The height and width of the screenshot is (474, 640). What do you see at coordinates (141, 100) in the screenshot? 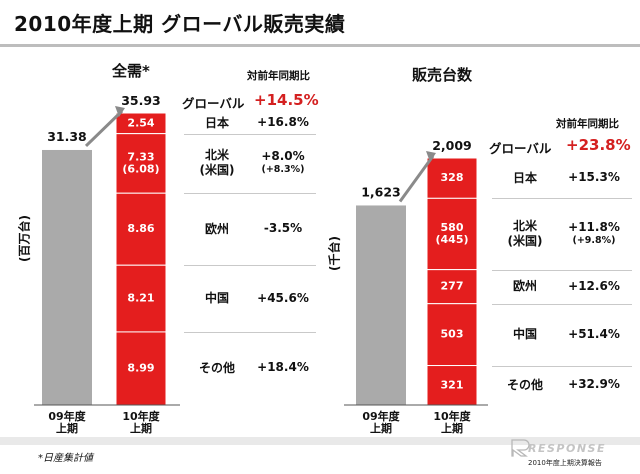
I see `left-total-label-10: 35.93` at bounding box center [141, 100].